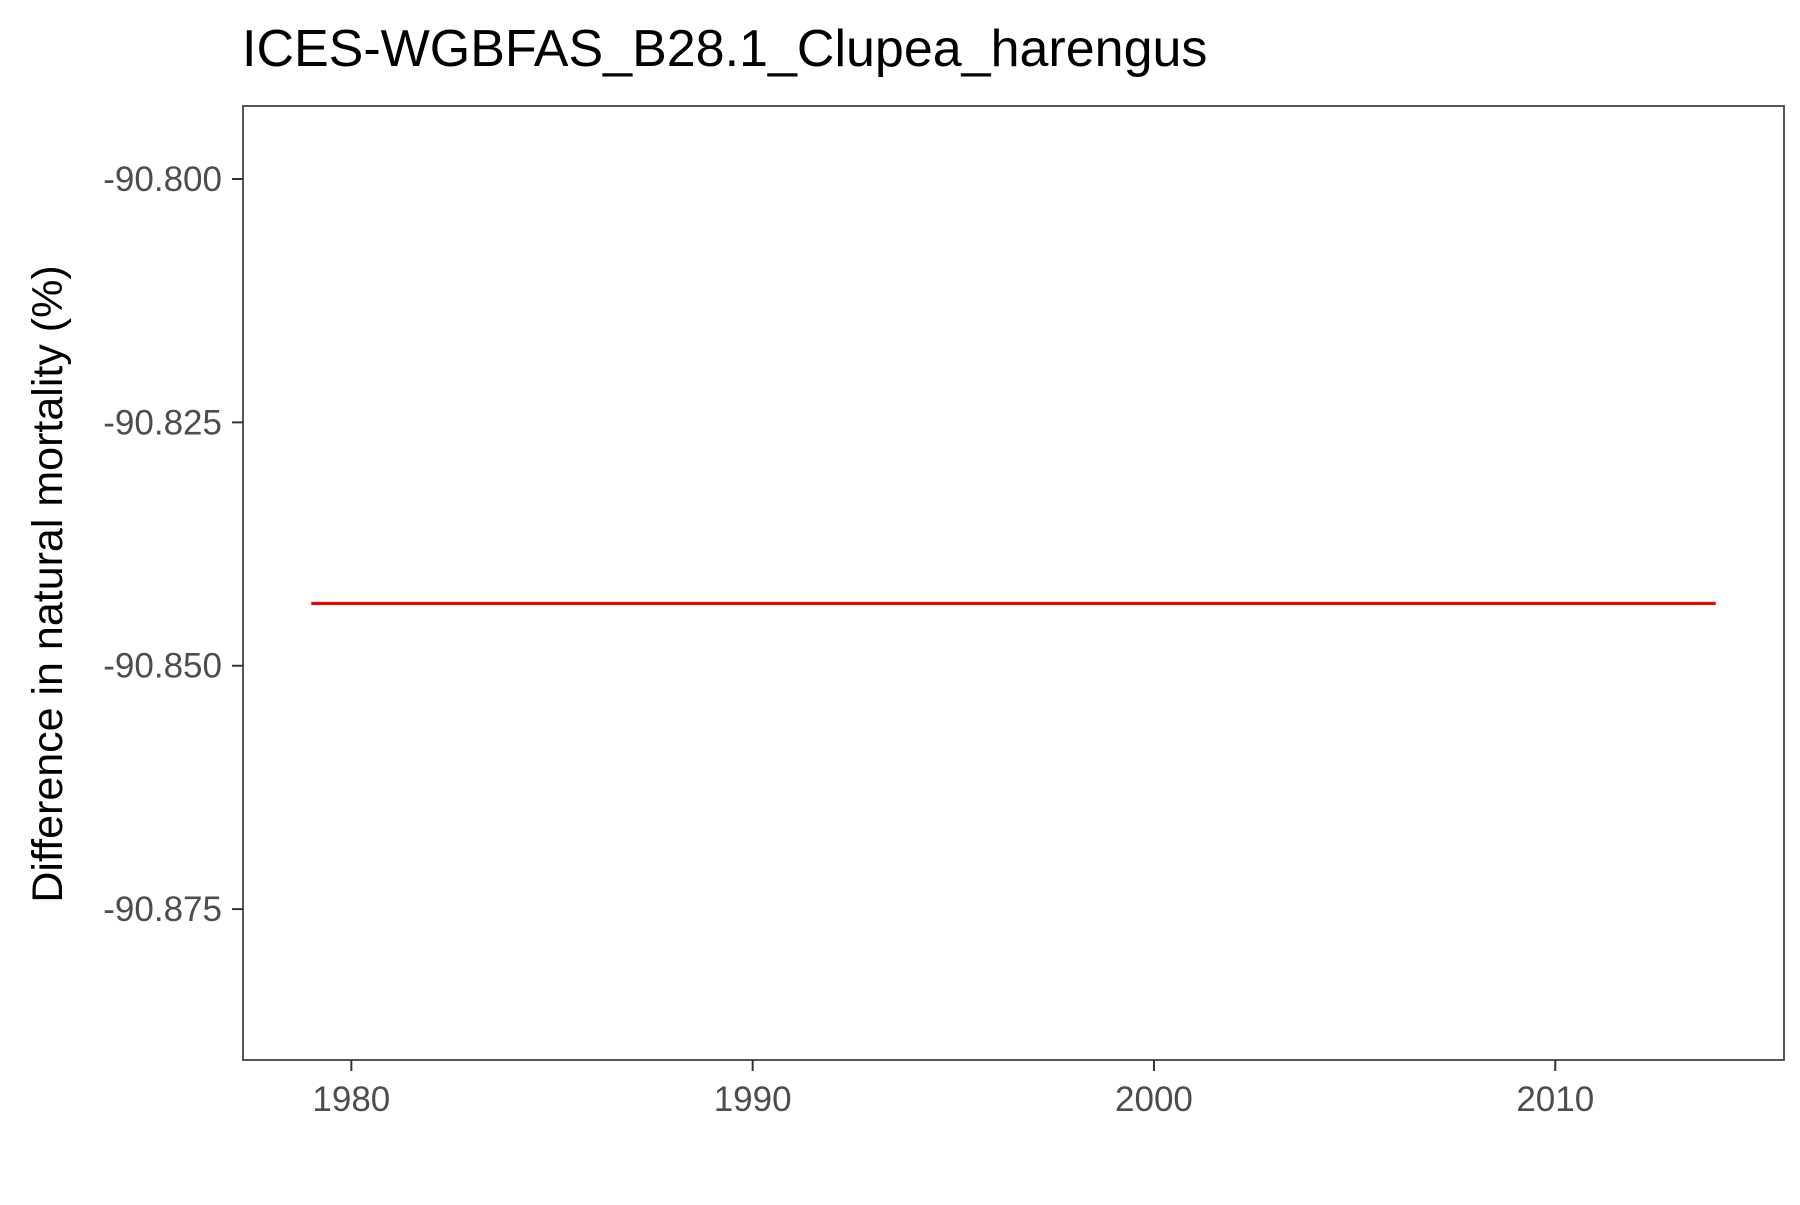 This screenshot has height=1205, width=1800. Describe the element at coordinates (162, 909) in the screenshot. I see `y-tick-label-3: -90.875` at that location.